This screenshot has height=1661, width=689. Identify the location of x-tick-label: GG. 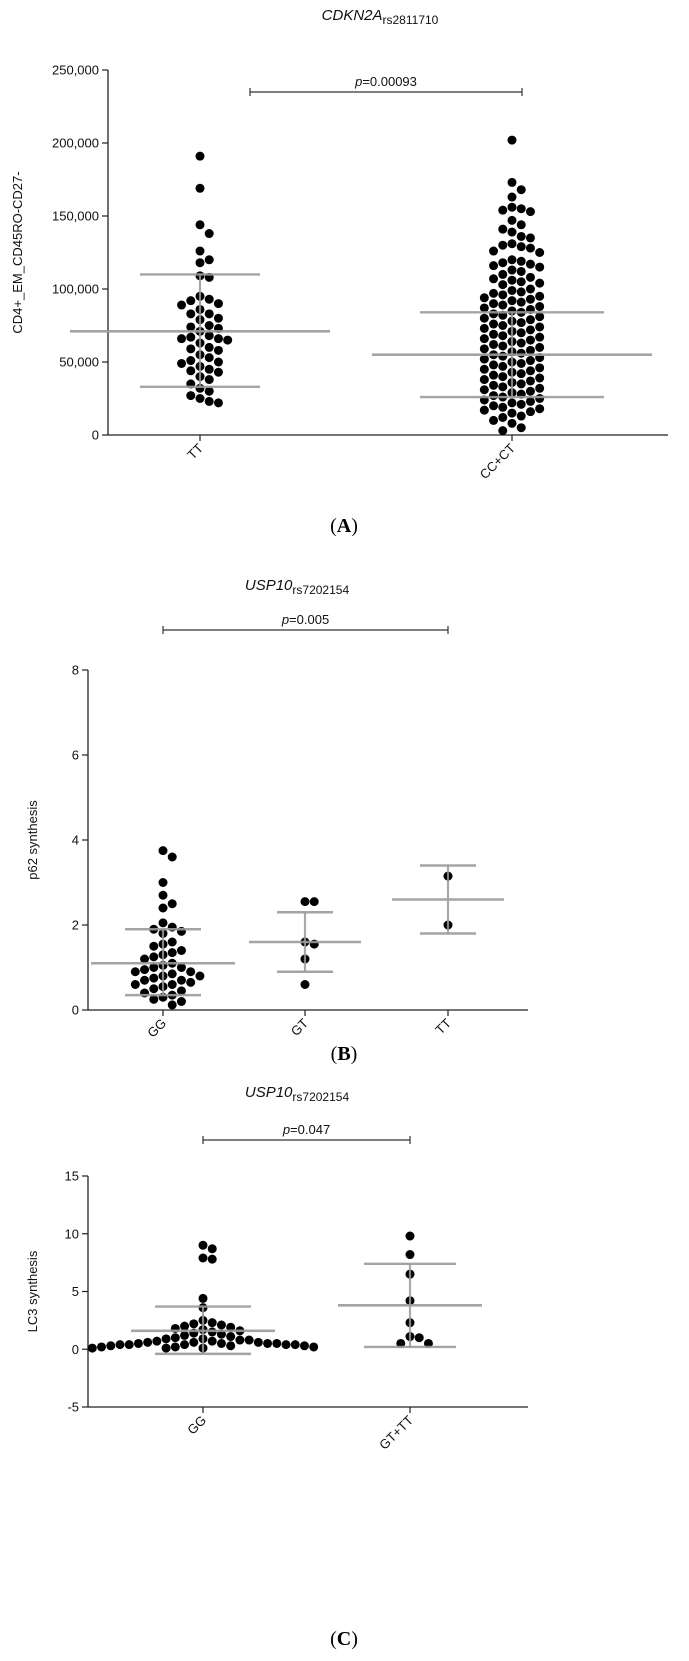
(156, 1028).